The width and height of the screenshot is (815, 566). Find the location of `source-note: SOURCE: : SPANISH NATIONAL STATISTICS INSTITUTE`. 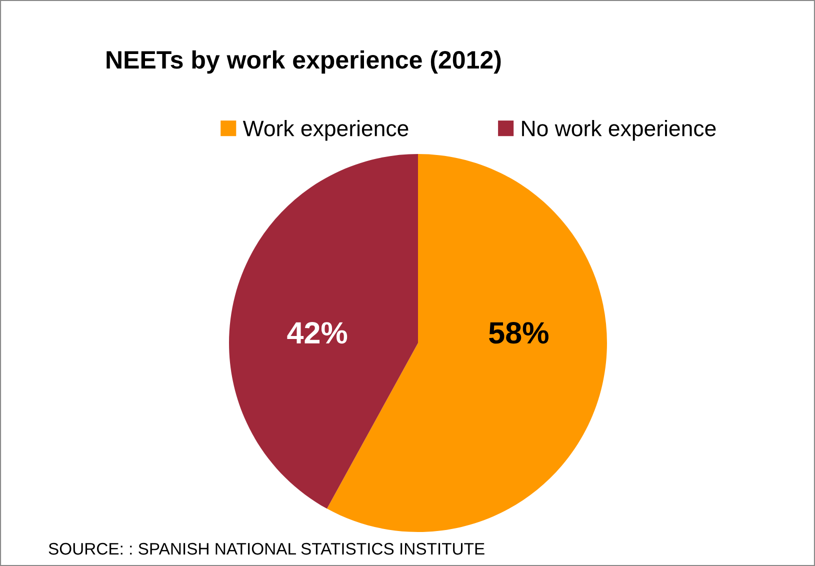

source-note: SOURCE: : SPANISH NATIONAL STATISTICS INSTITUTE is located at coordinates (266, 548).